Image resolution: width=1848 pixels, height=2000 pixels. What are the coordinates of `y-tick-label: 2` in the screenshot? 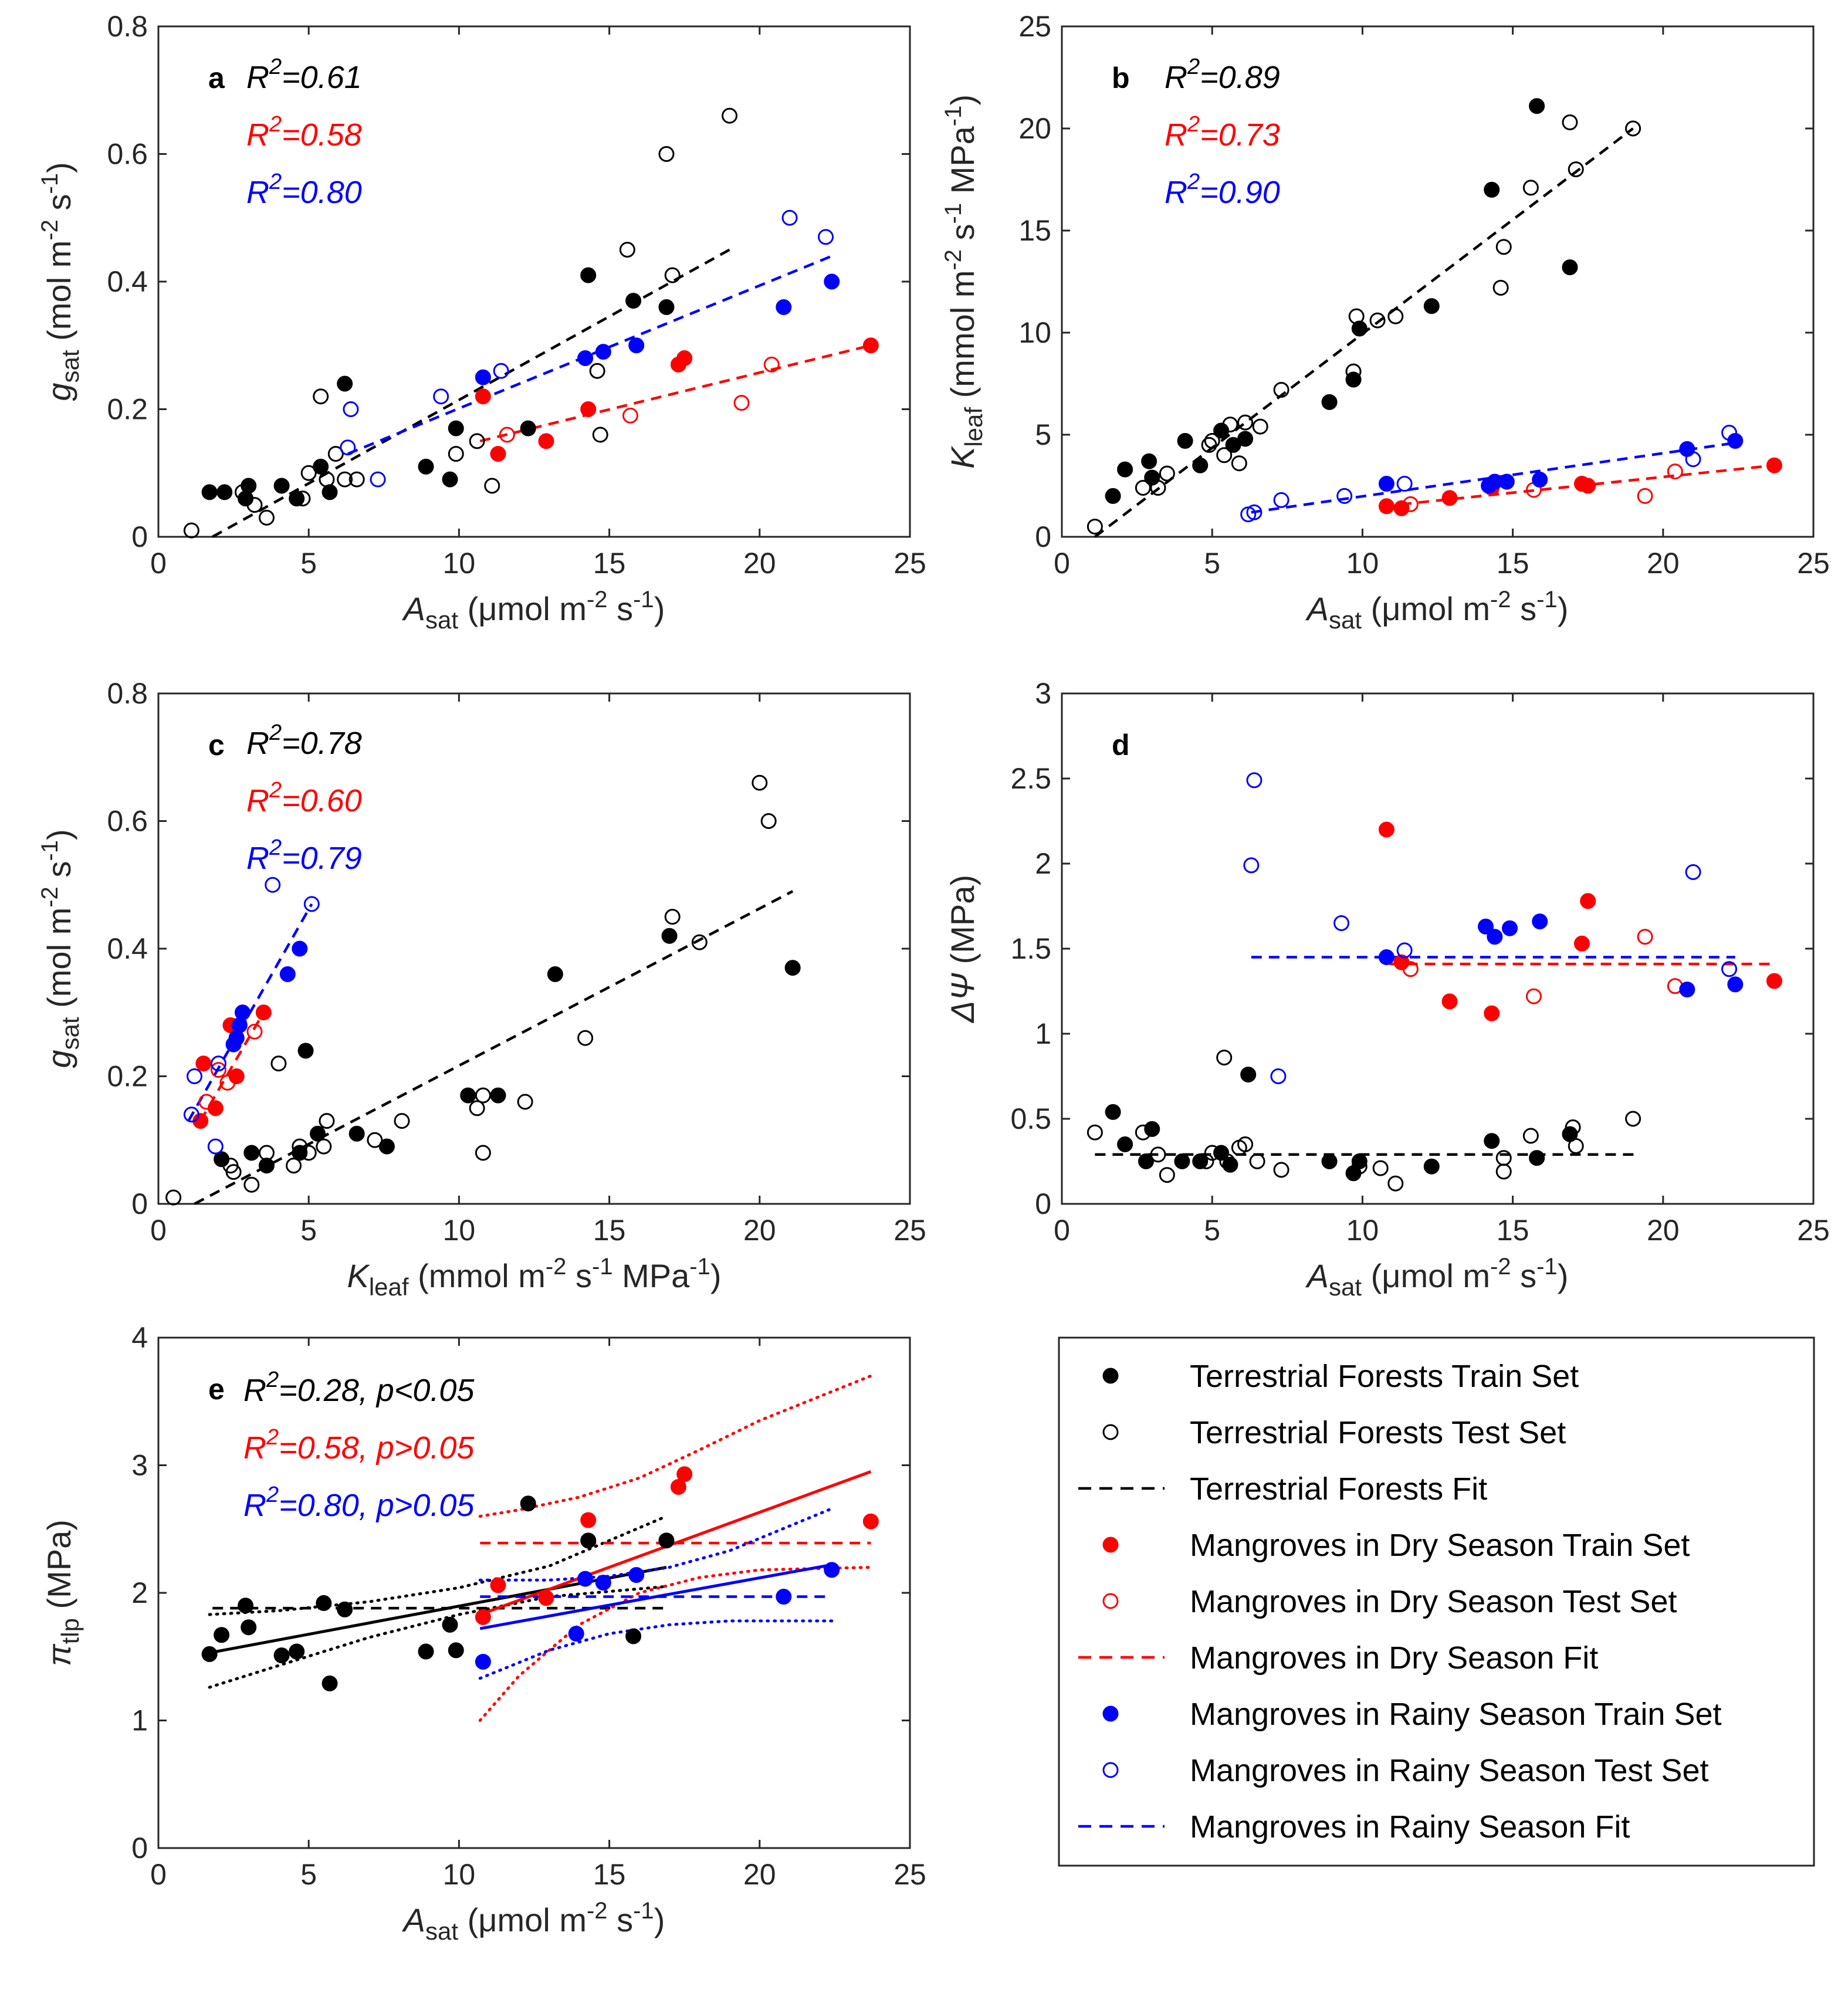 It's located at (139, 1592).